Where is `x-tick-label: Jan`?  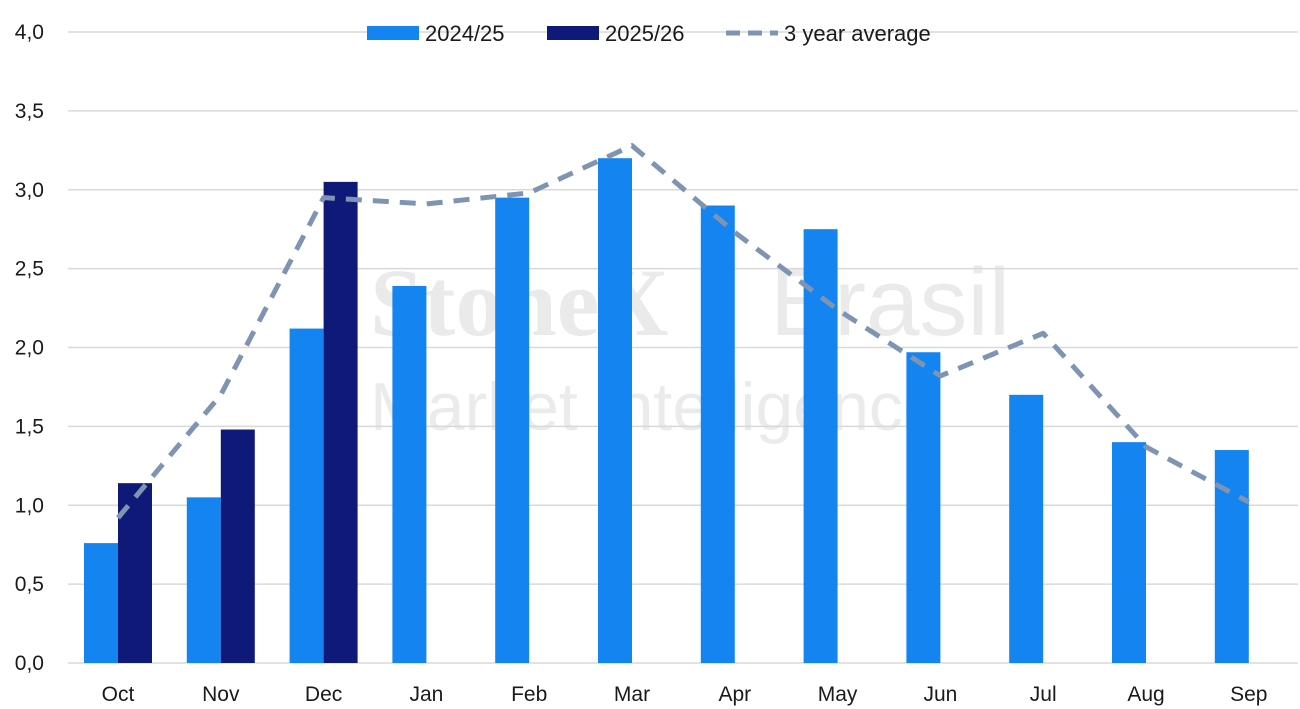 x-tick-label: Jan is located at coordinates (426, 694).